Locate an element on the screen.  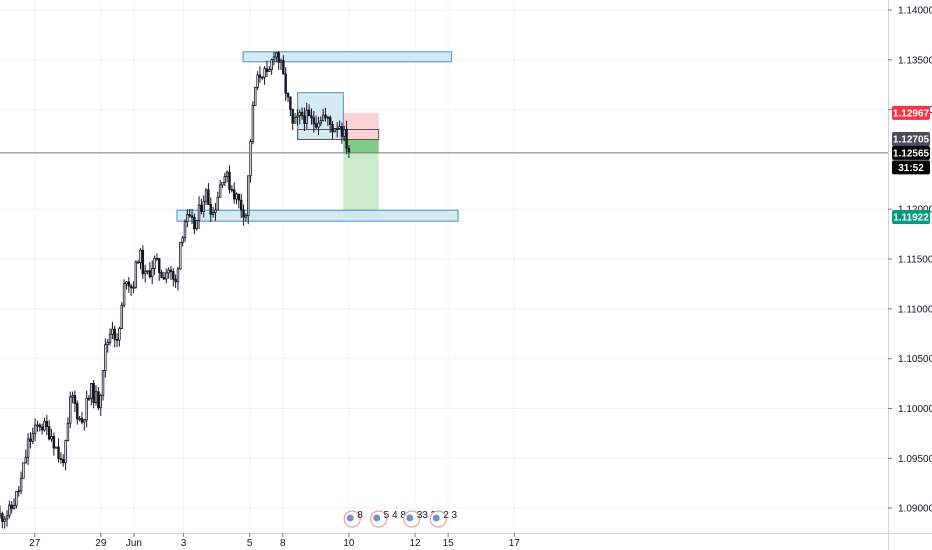
x-tick-label: 27 is located at coordinates (35, 543).